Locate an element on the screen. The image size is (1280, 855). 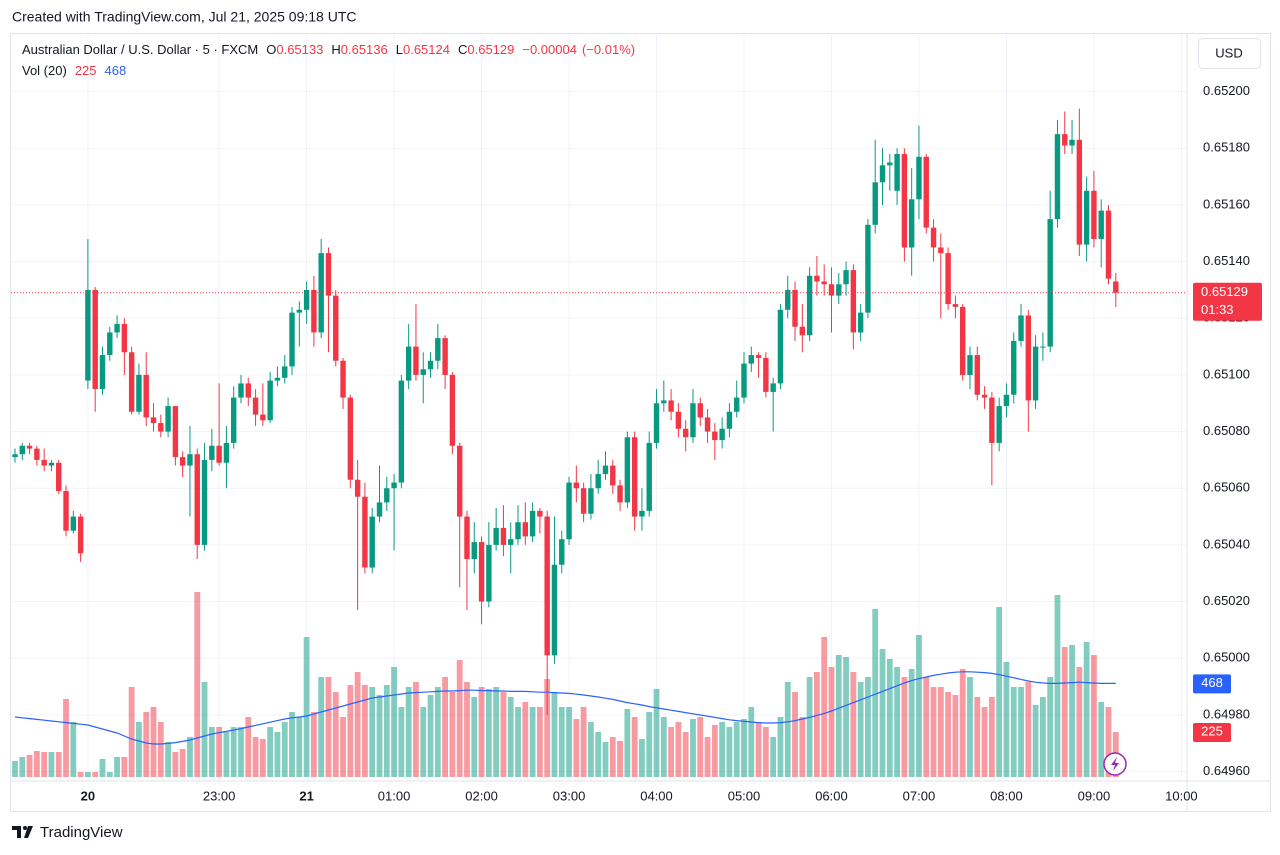
x-tick-label: 05:00 is located at coordinates (744, 795).